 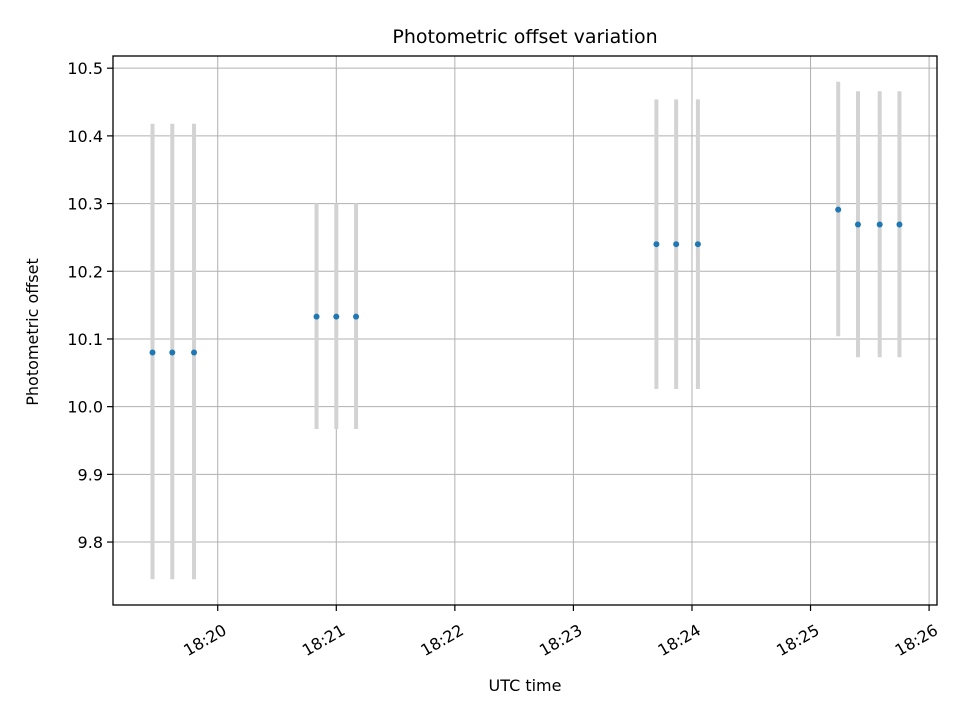 I want to click on x-tick-label: 18:24, so click(x=679, y=640).